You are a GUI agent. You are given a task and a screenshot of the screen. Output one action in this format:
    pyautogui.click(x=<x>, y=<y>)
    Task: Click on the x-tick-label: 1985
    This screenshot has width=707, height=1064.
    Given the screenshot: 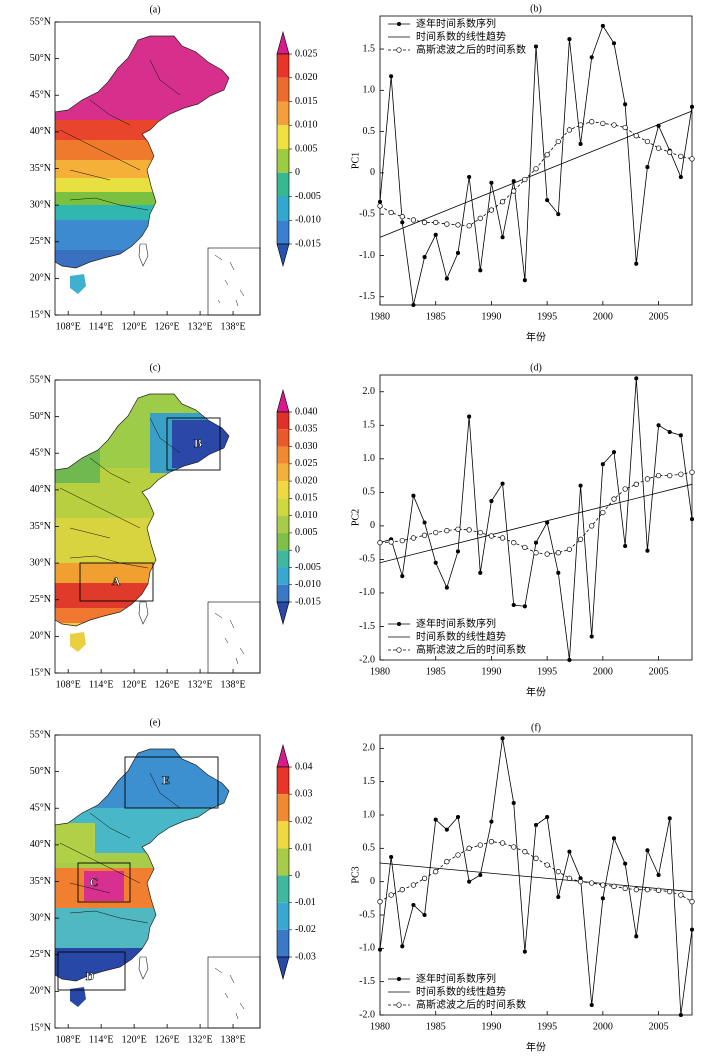 What is the action you would take?
    pyautogui.click(x=436, y=1026)
    